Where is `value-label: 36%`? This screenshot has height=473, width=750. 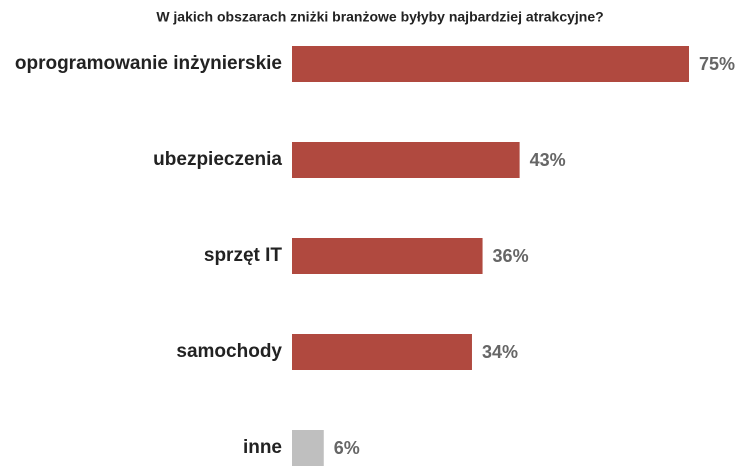 value-label: 36% is located at coordinates (511, 256).